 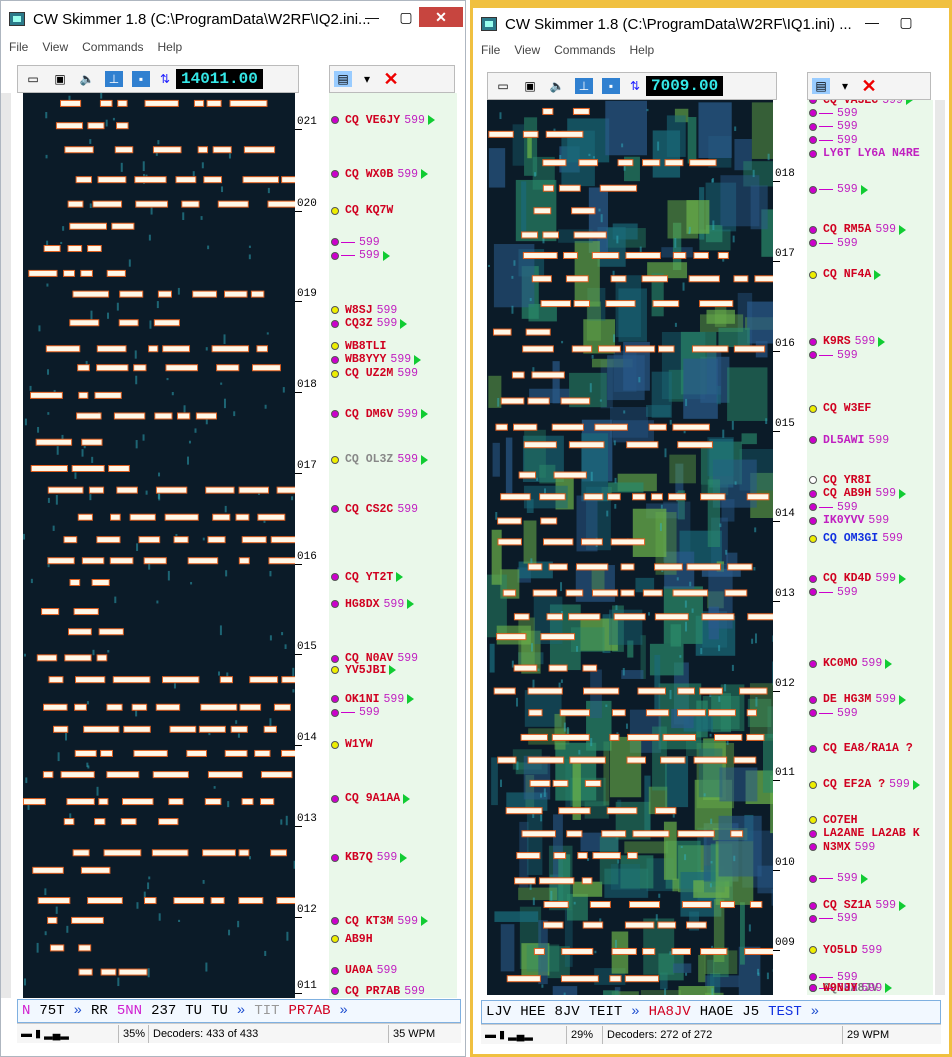 I want to click on spot-item: WB8YYY 599, so click(x=375, y=360).